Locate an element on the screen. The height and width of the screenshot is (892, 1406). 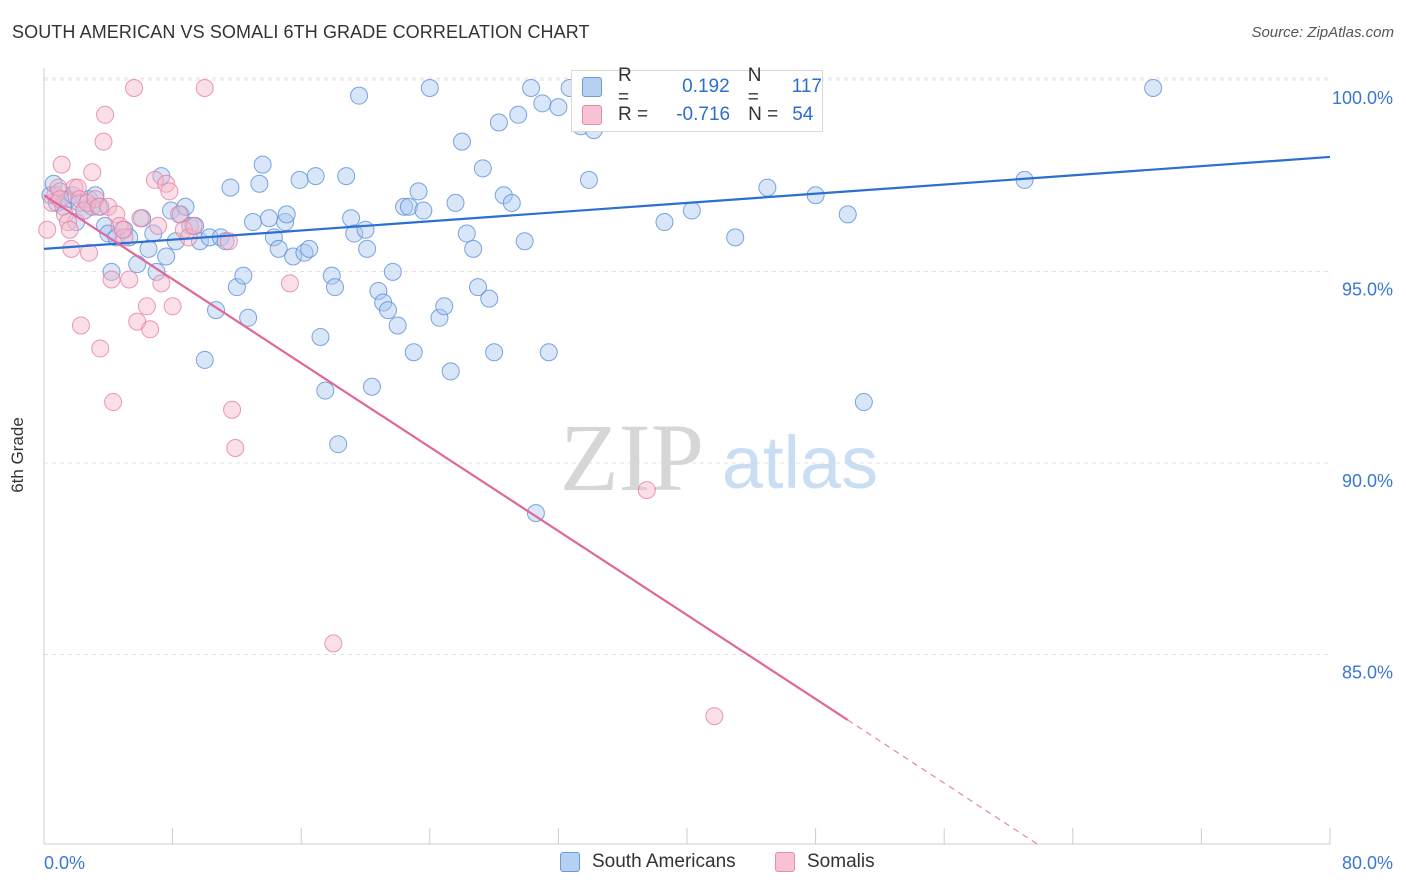
series-legend-somalis: Somalis is located at coordinates (825, 862).